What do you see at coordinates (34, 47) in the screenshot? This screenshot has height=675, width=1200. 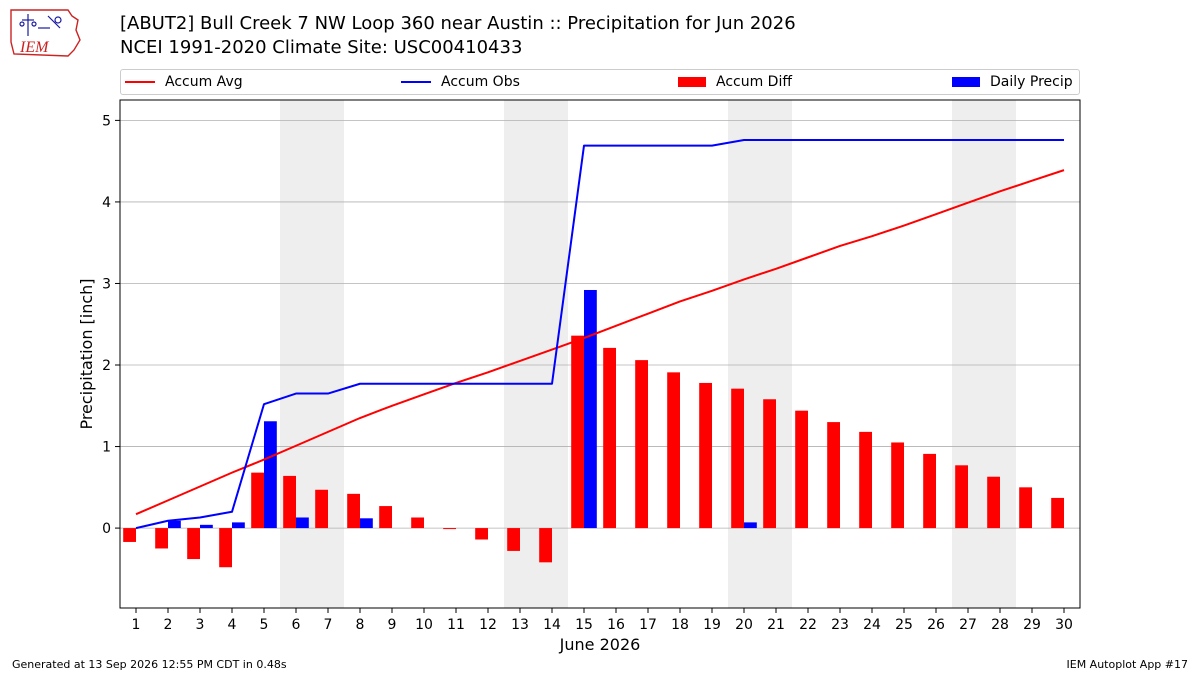 I see `iem-logo-text: IEM` at bounding box center [34, 47].